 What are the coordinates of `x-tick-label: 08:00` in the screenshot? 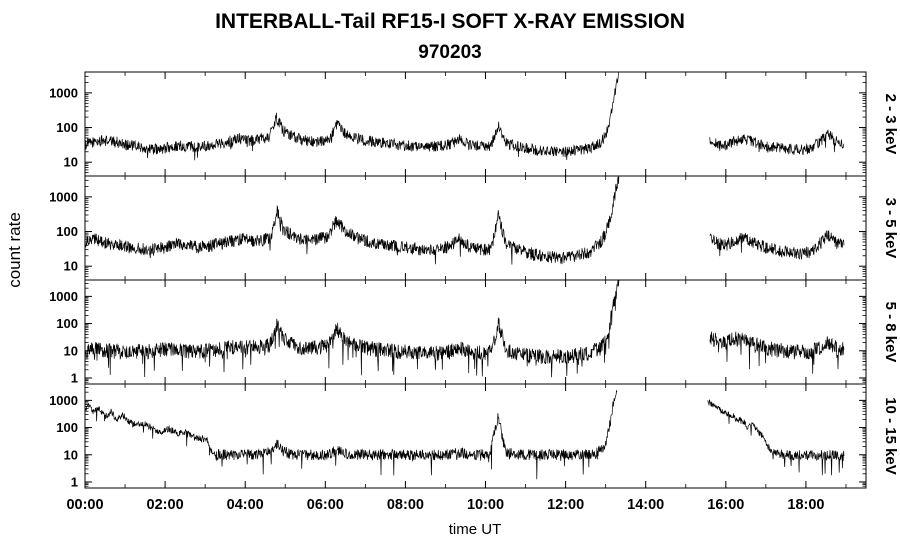 It's located at (405, 505).